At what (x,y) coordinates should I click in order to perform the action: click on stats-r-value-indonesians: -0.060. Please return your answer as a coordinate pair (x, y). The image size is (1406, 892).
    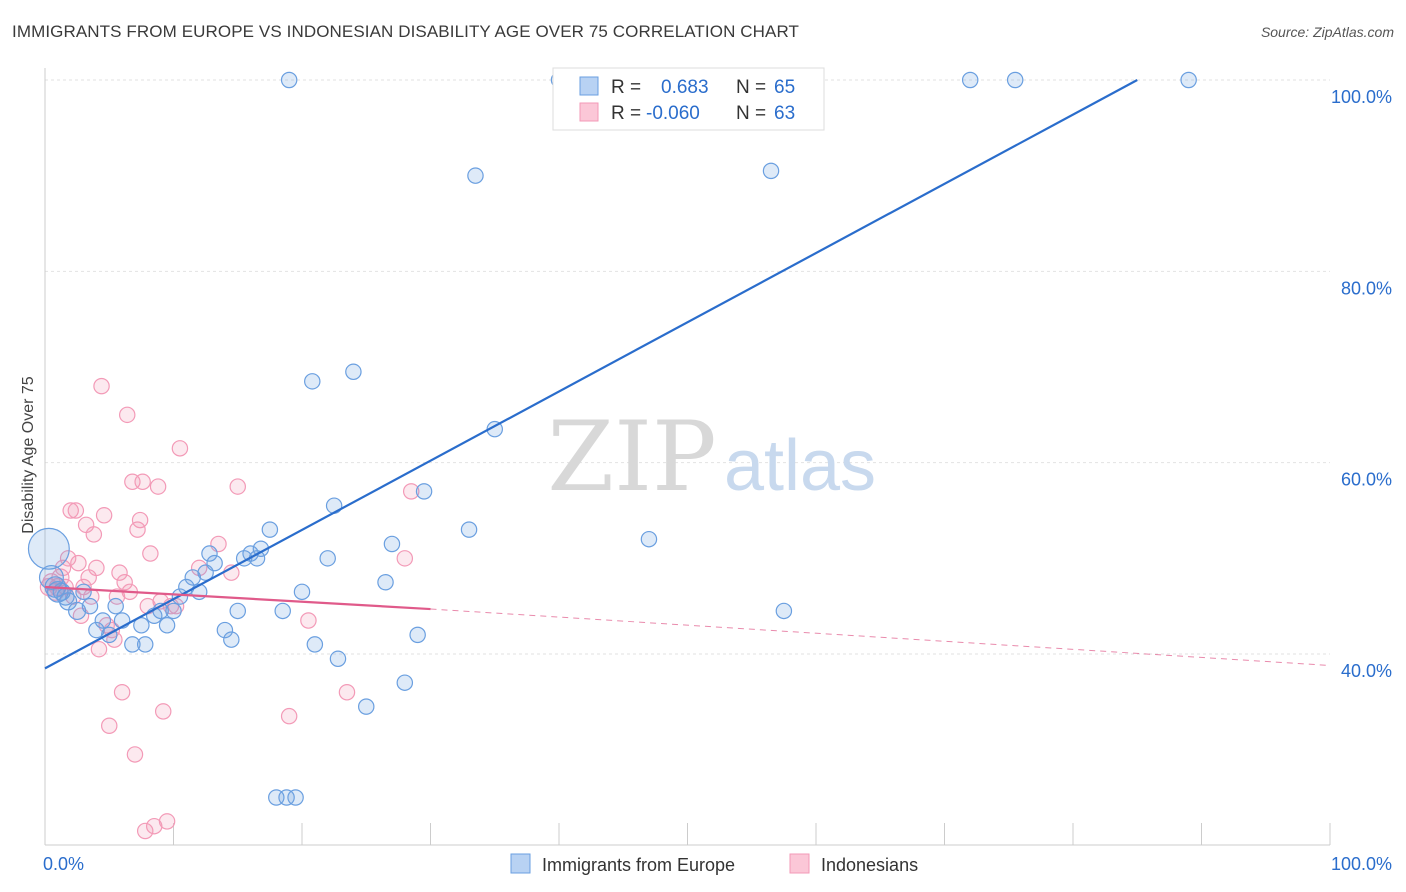
    Looking at the image, I should click on (673, 113).